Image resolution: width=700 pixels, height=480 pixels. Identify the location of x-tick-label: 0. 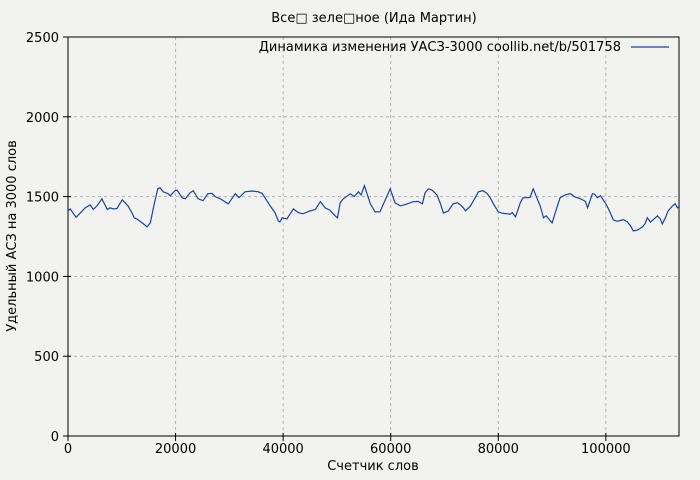
(68, 449).